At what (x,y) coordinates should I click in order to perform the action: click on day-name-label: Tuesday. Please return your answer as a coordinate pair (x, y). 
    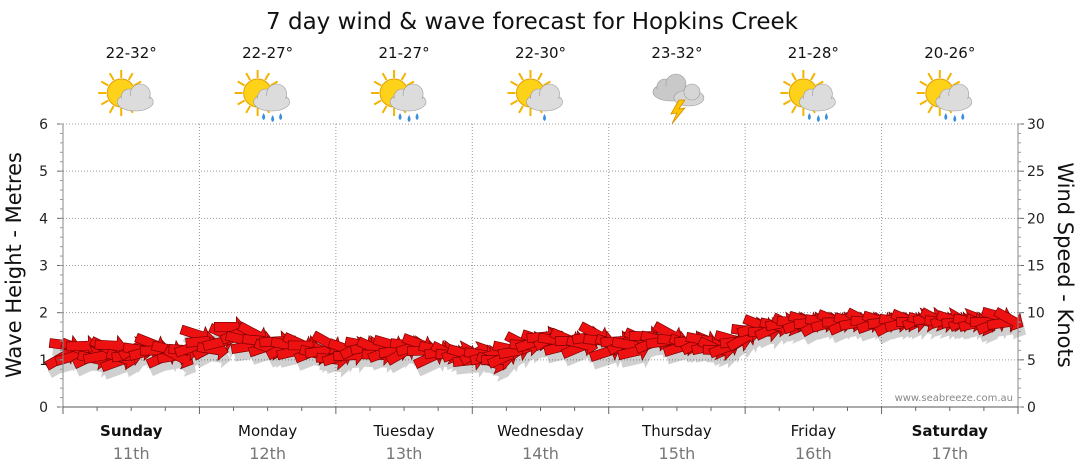
    Looking at the image, I should click on (404, 431).